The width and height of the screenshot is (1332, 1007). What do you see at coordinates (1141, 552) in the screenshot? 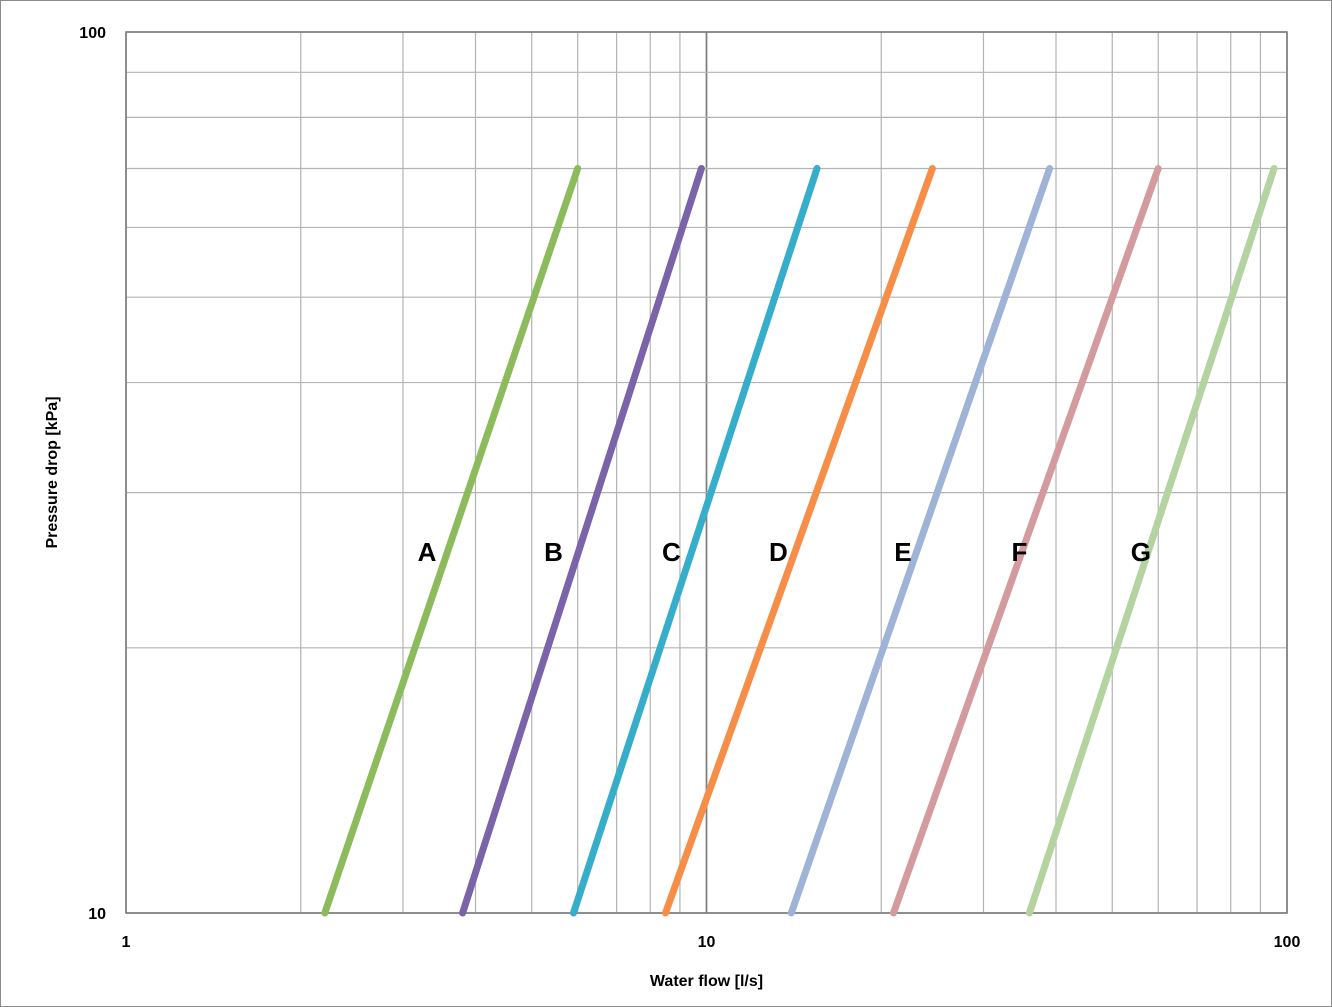
I see `curve-label-g: G` at bounding box center [1141, 552].